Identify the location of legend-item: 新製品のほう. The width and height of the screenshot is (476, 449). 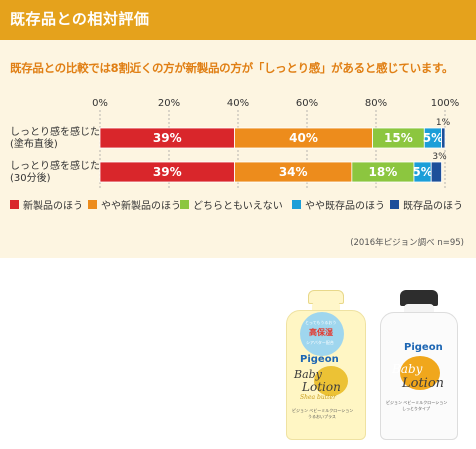
(46, 204).